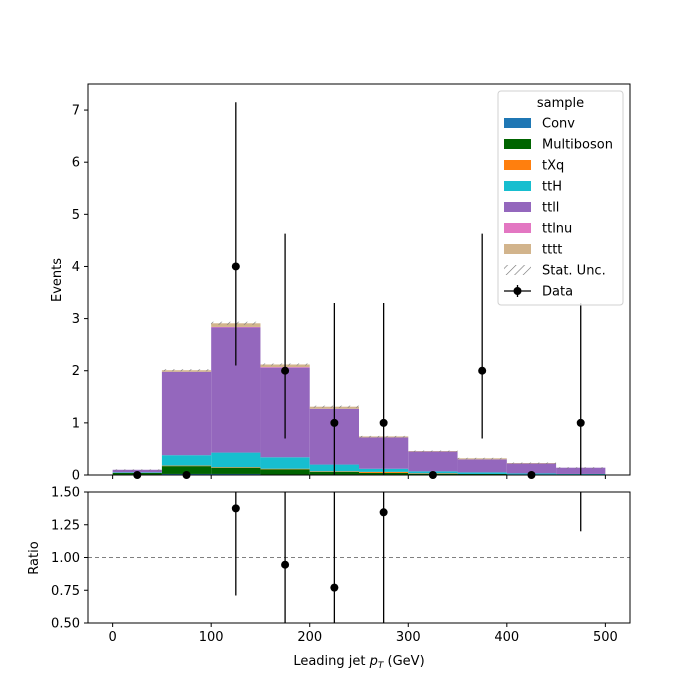 The width and height of the screenshot is (700, 700). I want to click on ratio-y-ticks: 0.50 0.75 1.00 1.25 1.50, so click(69, 559).